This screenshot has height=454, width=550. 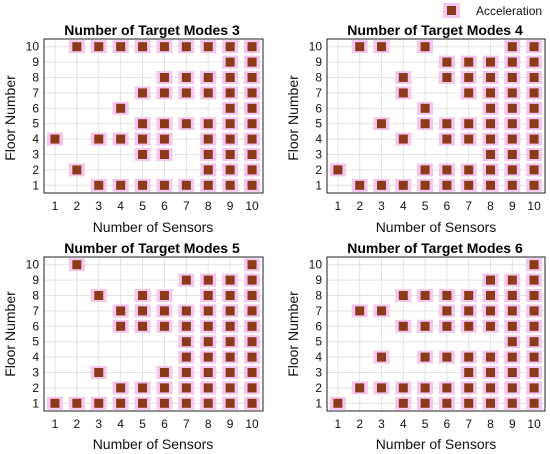 What do you see at coordinates (153, 227) in the screenshot?
I see `x-axis-label: Number of Sensors` at bounding box center [153, 227].